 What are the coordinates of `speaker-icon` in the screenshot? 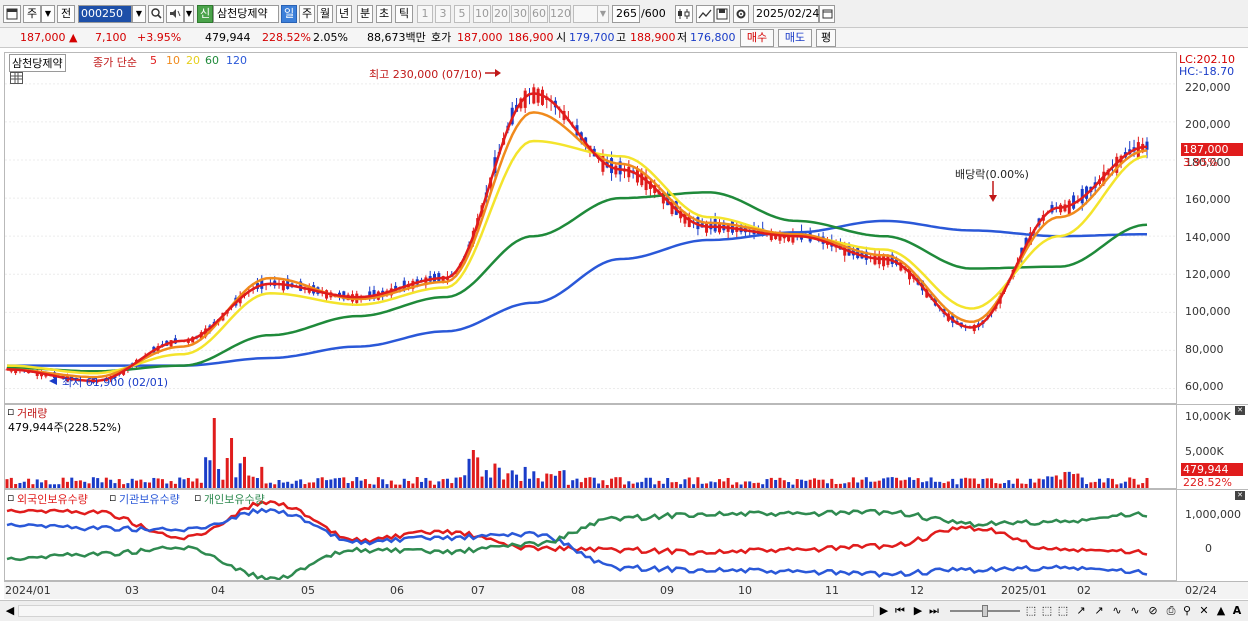 It's located at (175, 14).